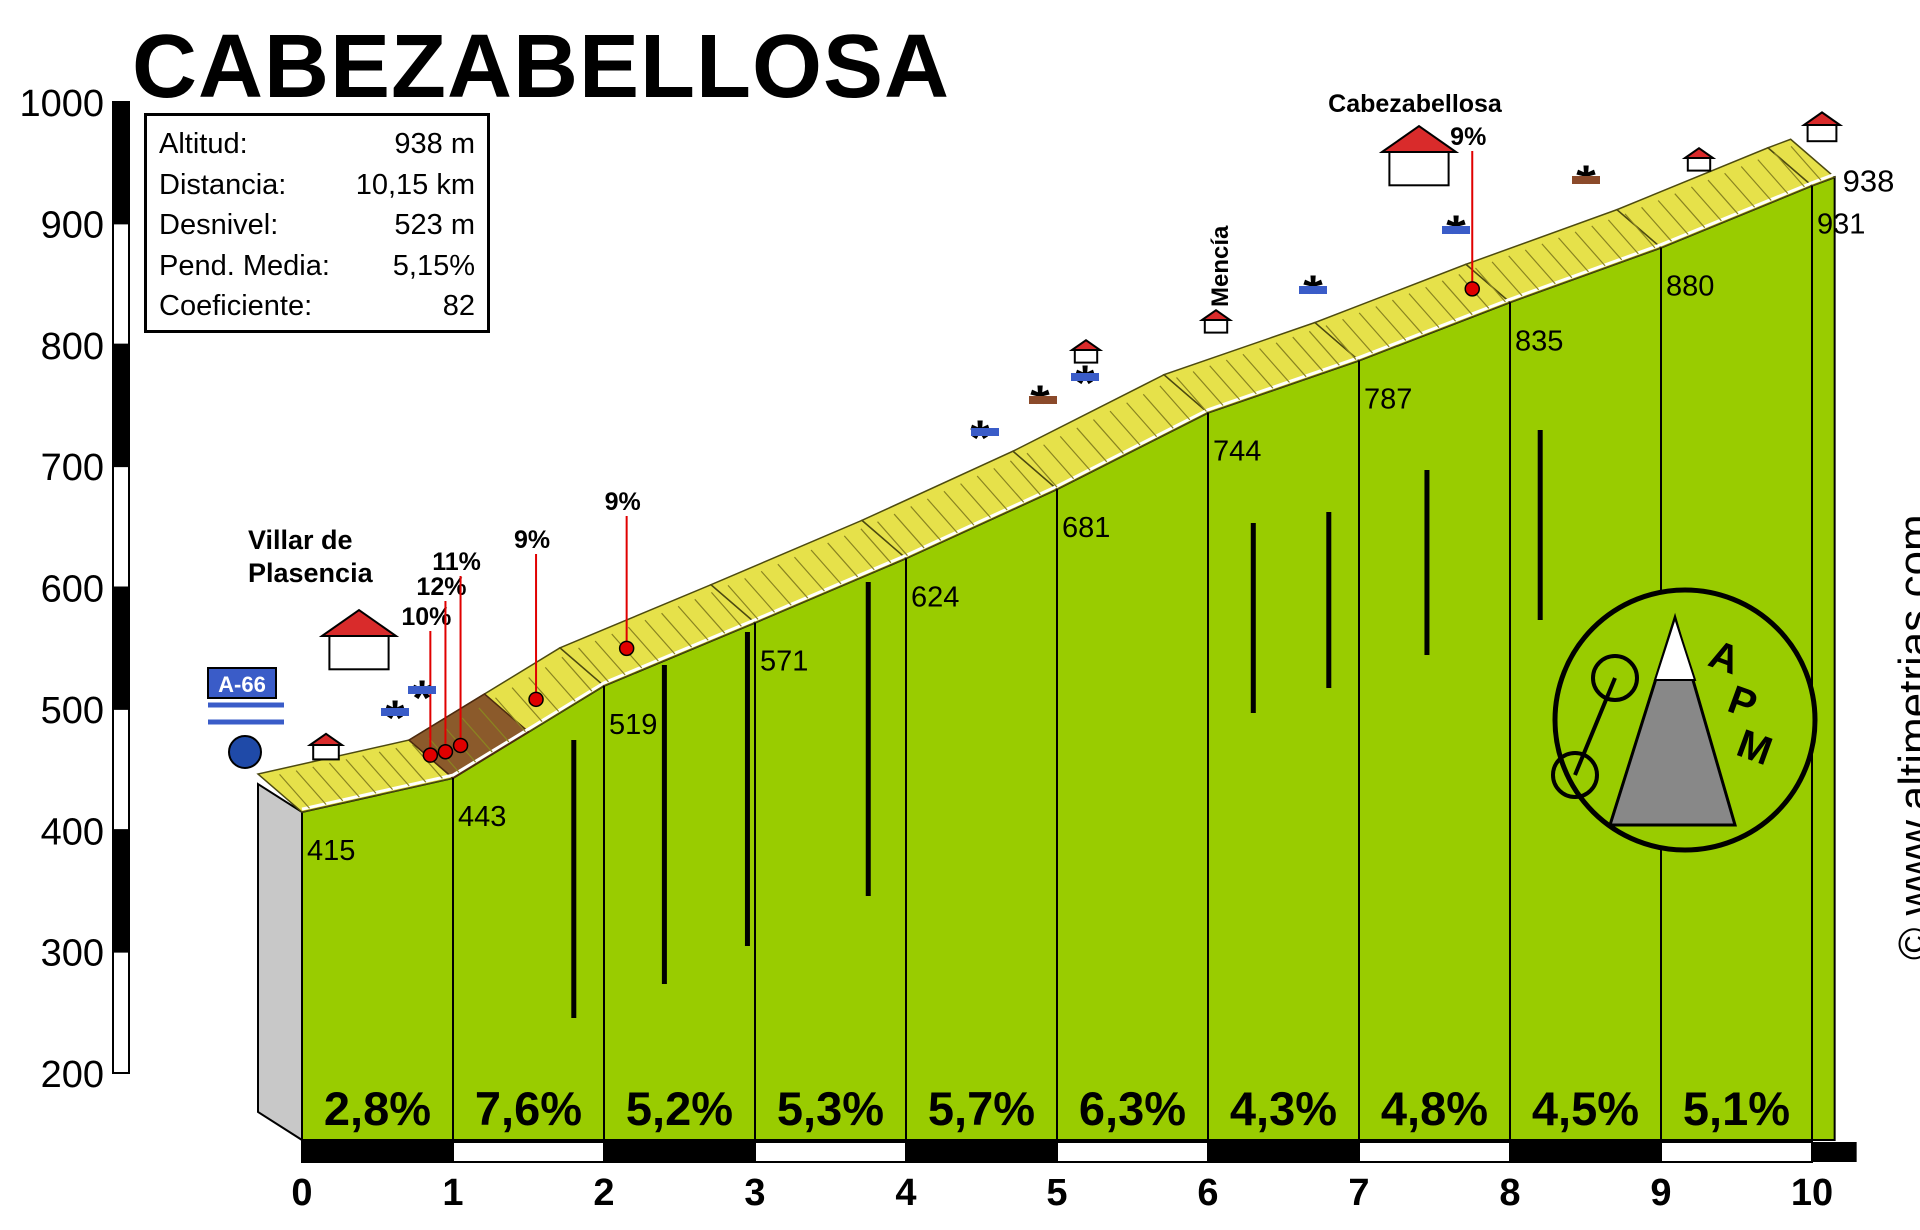  Describe the element at coordinates (61, 104) in the screenshot. I see `y-tick-label: 1000` at that location.